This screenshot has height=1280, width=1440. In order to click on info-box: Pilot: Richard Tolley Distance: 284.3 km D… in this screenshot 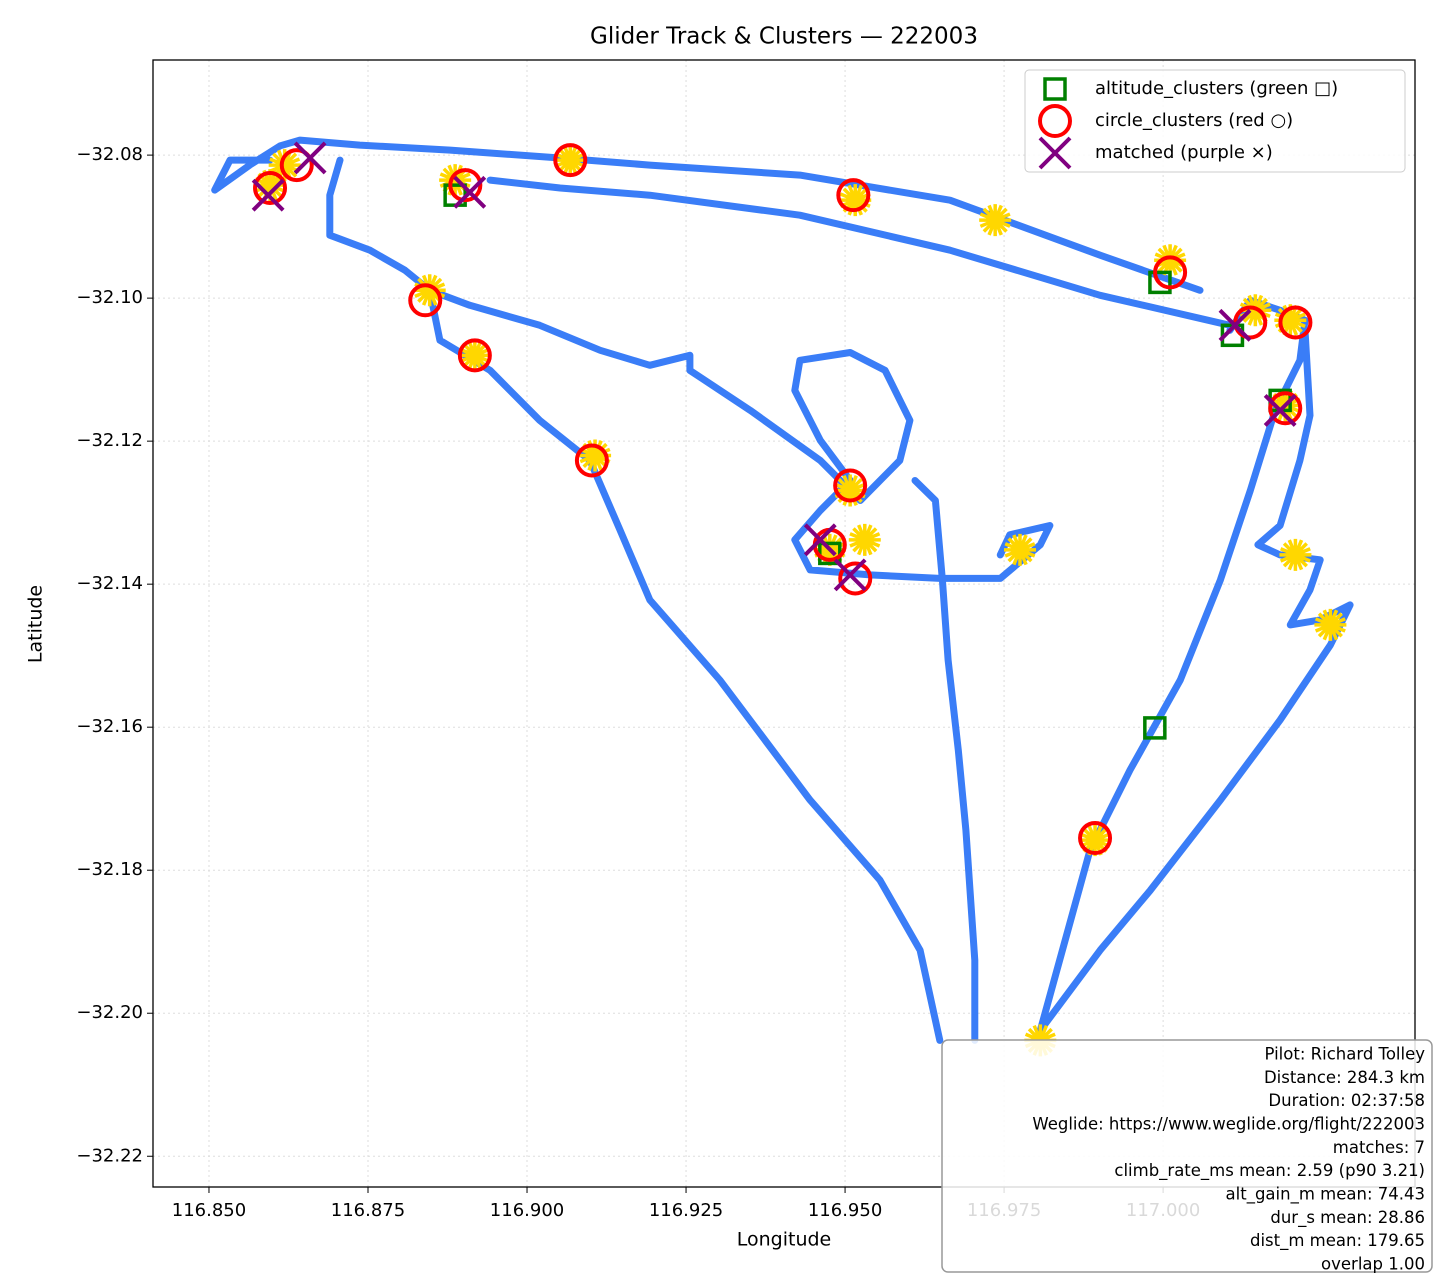, I will do `click(1187, 1156)`.